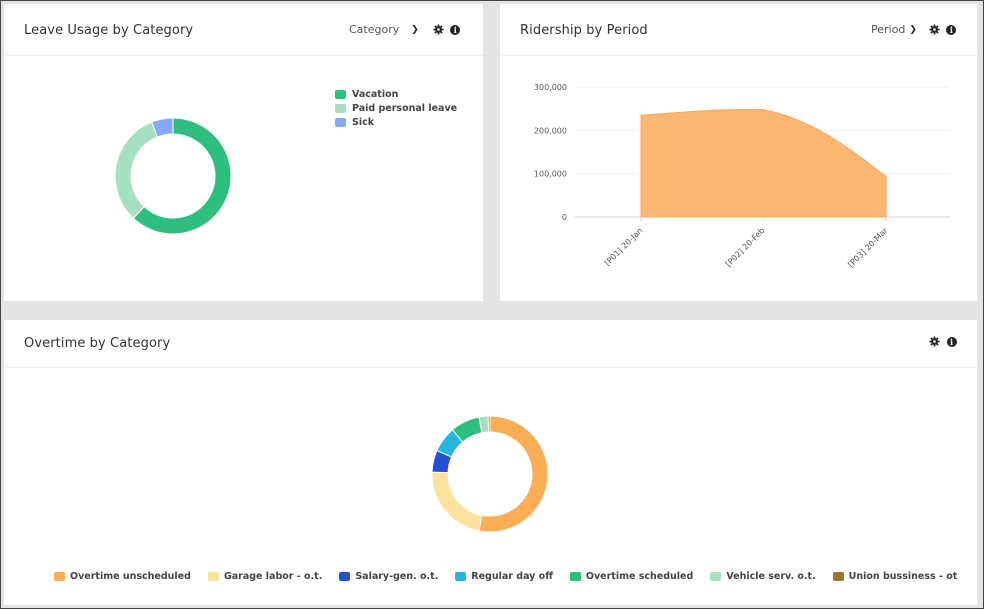 Image resolution: width=984 pixels, height=609 pixels. I want to click on legend-label: Overtime unscheduled, so click(130, 576).